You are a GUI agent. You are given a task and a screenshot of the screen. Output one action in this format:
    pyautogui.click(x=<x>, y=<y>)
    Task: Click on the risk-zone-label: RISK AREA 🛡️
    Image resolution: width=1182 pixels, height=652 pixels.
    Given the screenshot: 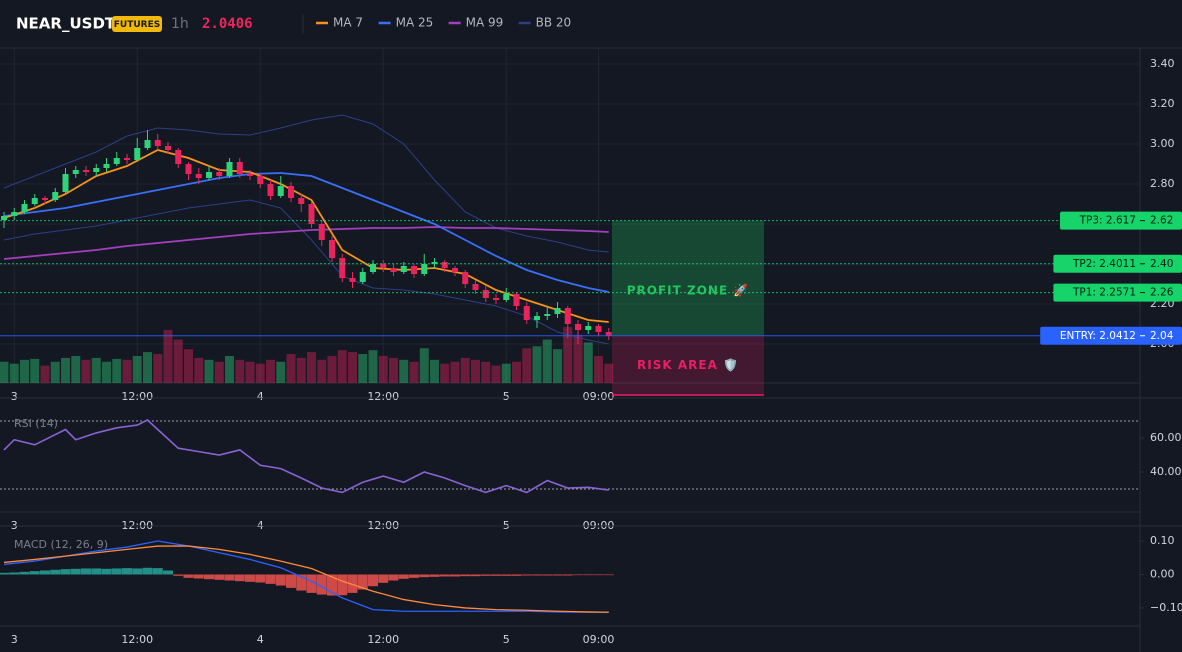 What is the action you would take?
    pyautogui.click(x=688, y=365)
    